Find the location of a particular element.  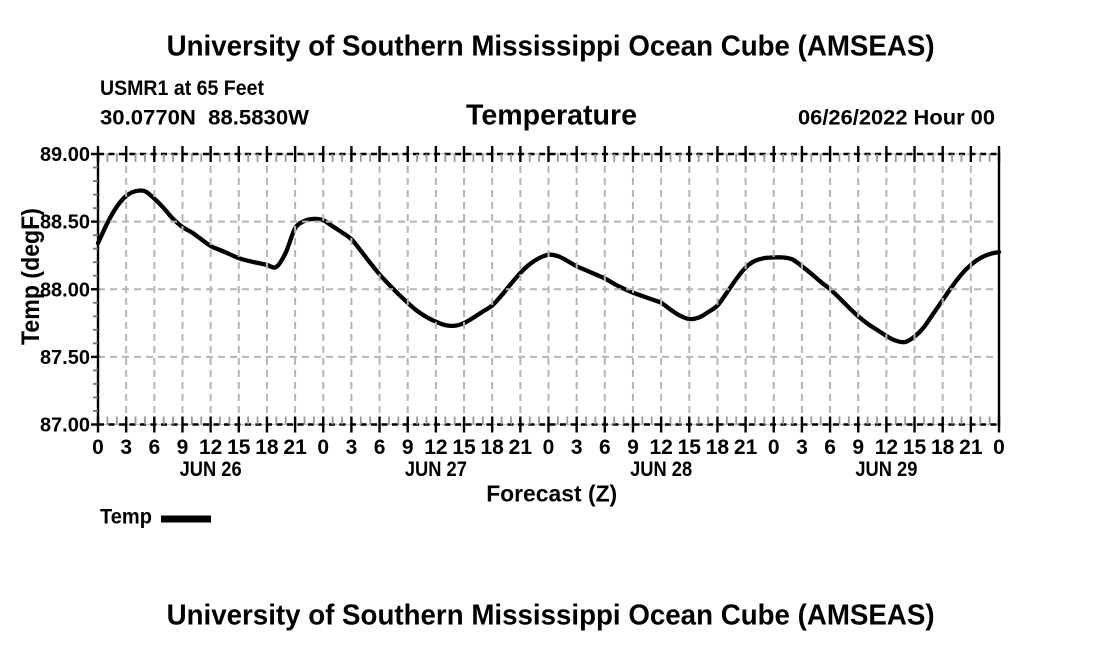

x-axis-title: Forecast (Z) is located at coordinates (551, 494).